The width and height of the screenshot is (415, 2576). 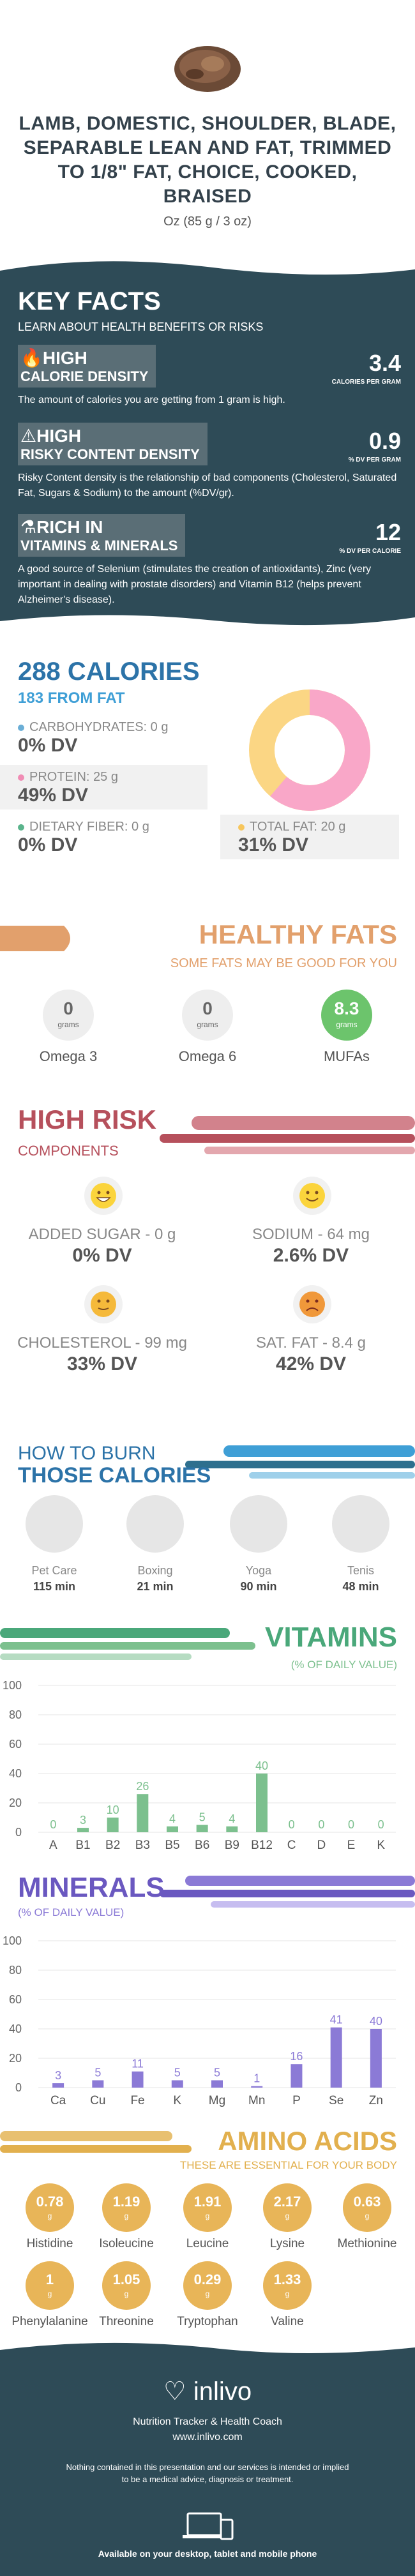 What do you see at coordinates (97, 2100) in the screenshot?
I see `x-tick-label: Cu` at bounding box center [97, 2100].